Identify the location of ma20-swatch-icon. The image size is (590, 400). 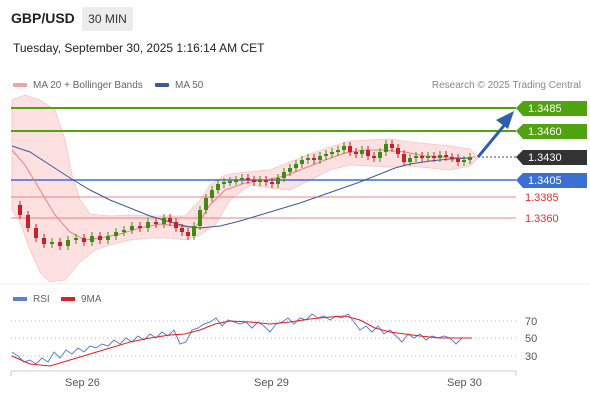
(20, 85).